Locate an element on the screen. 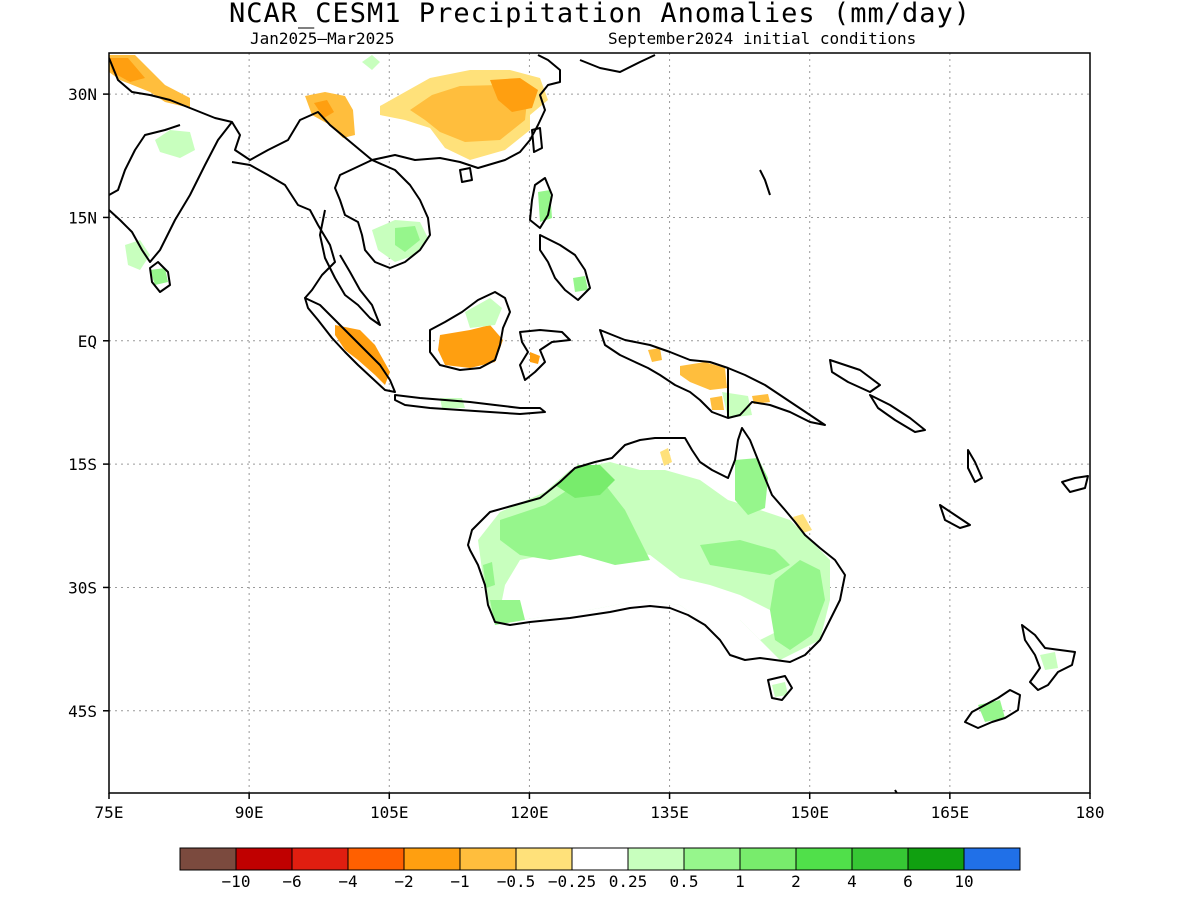  initial-conditions-note: September2024 initial conditions is located at coordinates (762, 38).